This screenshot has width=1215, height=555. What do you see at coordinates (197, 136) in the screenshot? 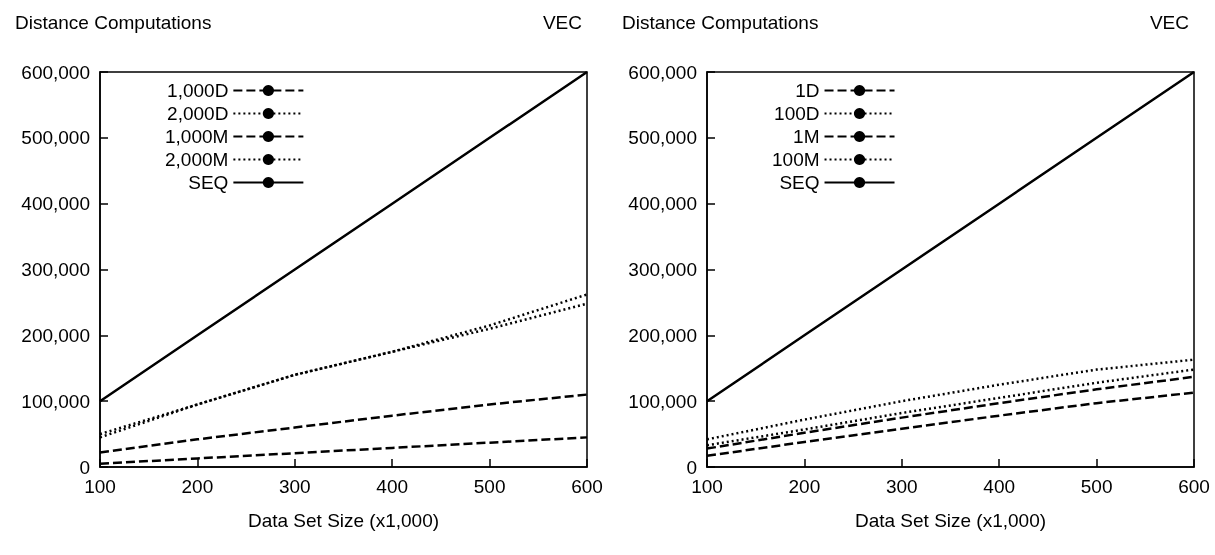
I see `legend-label: 1,000M` at bounding box center [197, 136].